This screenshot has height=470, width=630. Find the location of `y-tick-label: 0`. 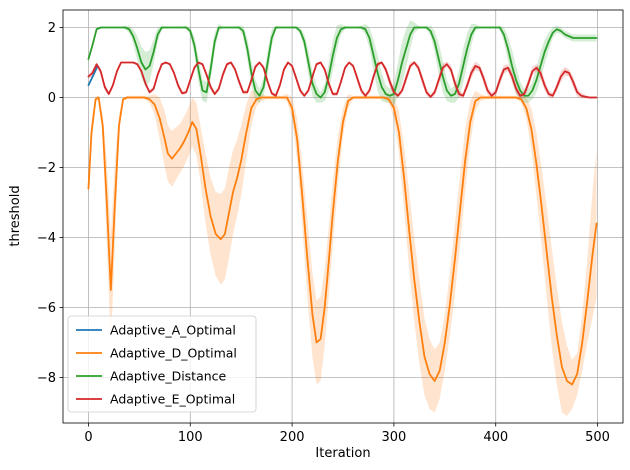

y-tick-label: 0 is located at coordinates (52, 98).